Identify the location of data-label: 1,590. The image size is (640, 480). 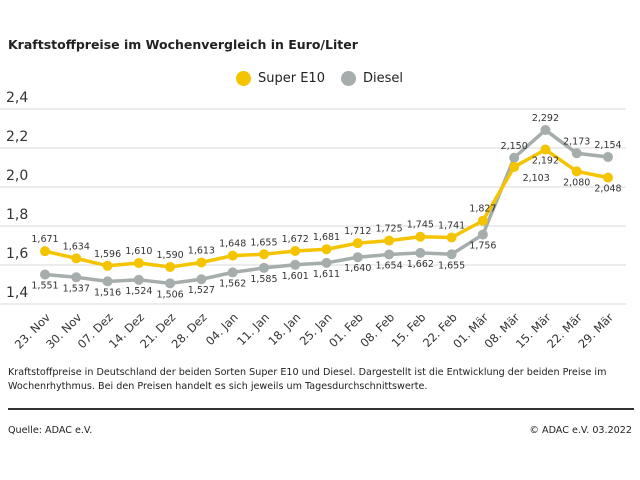
(170, 255).